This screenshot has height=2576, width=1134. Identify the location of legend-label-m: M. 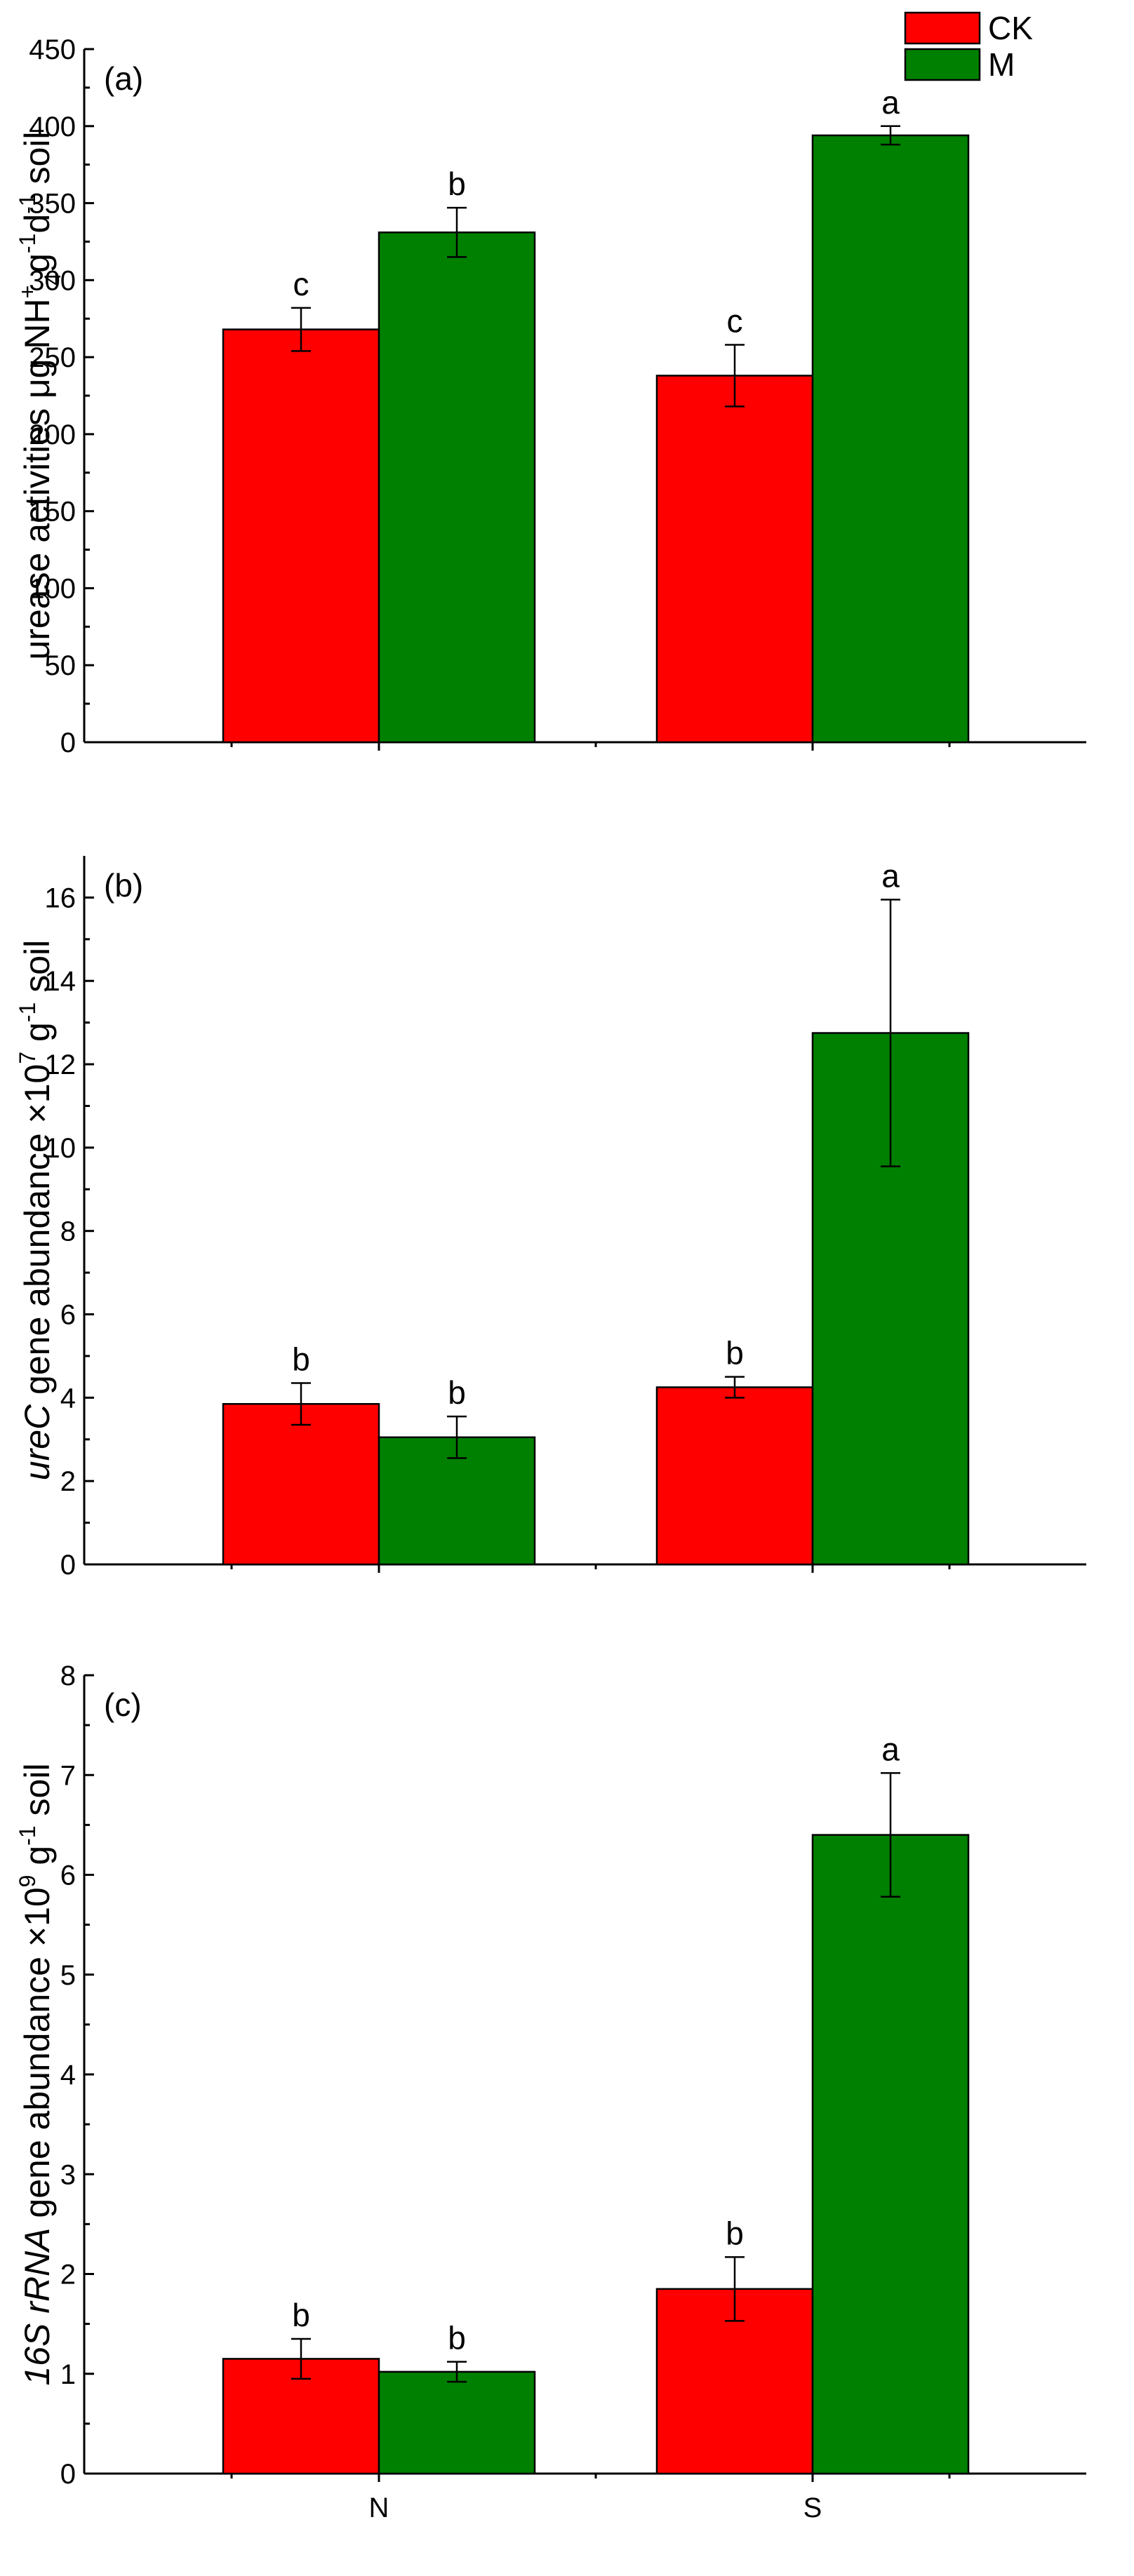
(1001, 64).